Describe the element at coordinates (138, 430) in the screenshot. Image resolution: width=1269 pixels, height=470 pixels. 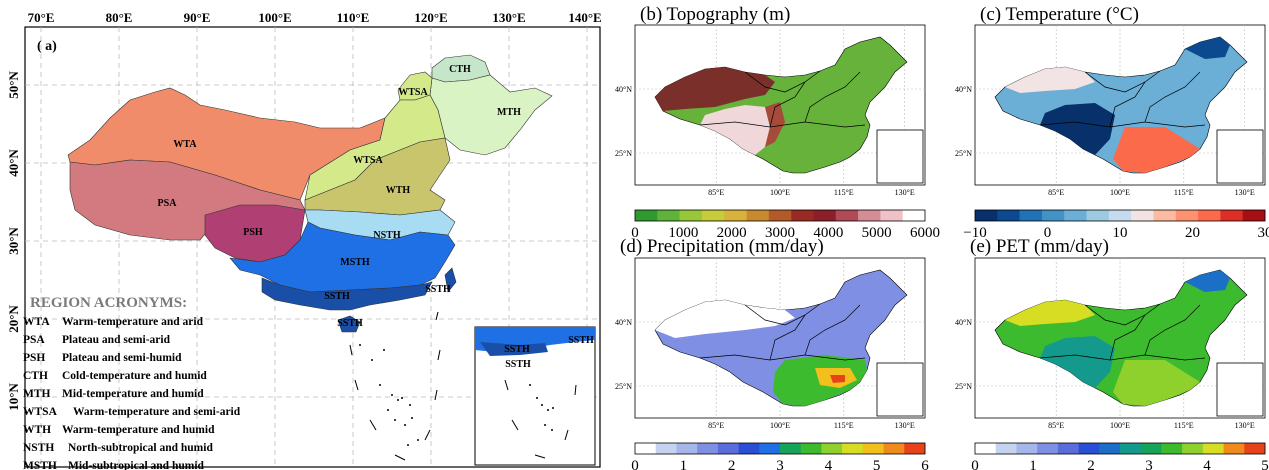
I see `legend-desc: Warm-temperature and humid` at that location.